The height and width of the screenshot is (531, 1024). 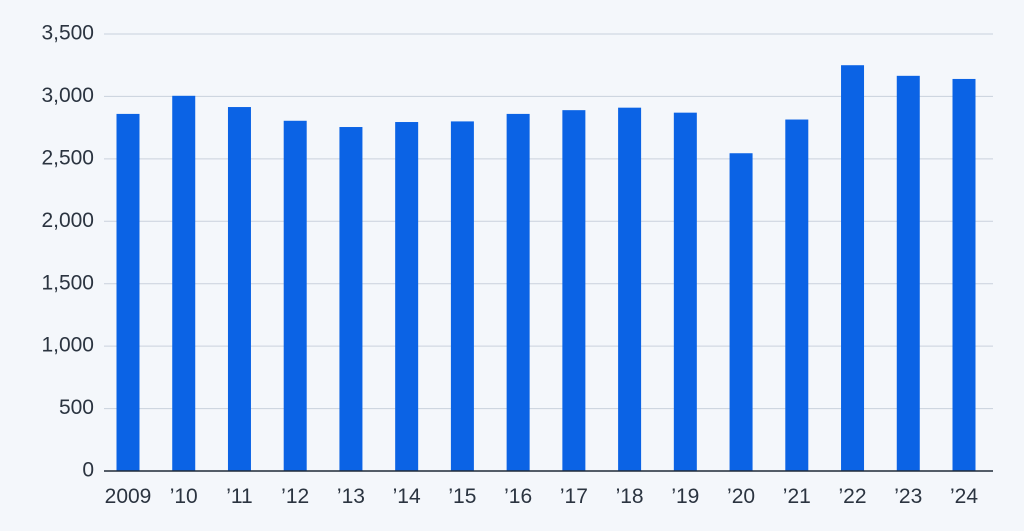 I want to click on x-tick-label: ’13, so click(x=351, y=496).